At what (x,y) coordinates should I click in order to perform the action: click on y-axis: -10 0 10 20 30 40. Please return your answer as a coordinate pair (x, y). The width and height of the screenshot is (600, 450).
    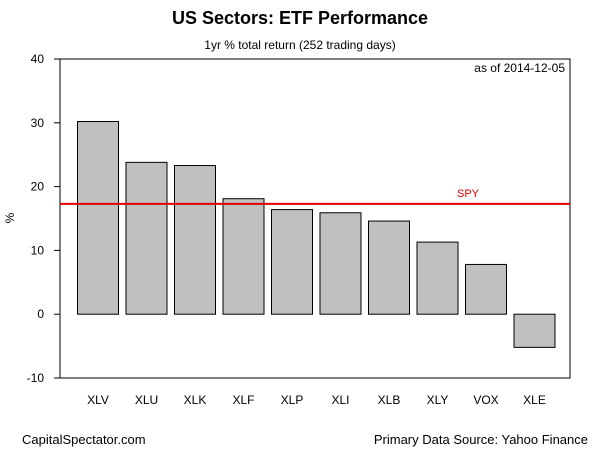
    Looking at the image, I should click on (43, 218).